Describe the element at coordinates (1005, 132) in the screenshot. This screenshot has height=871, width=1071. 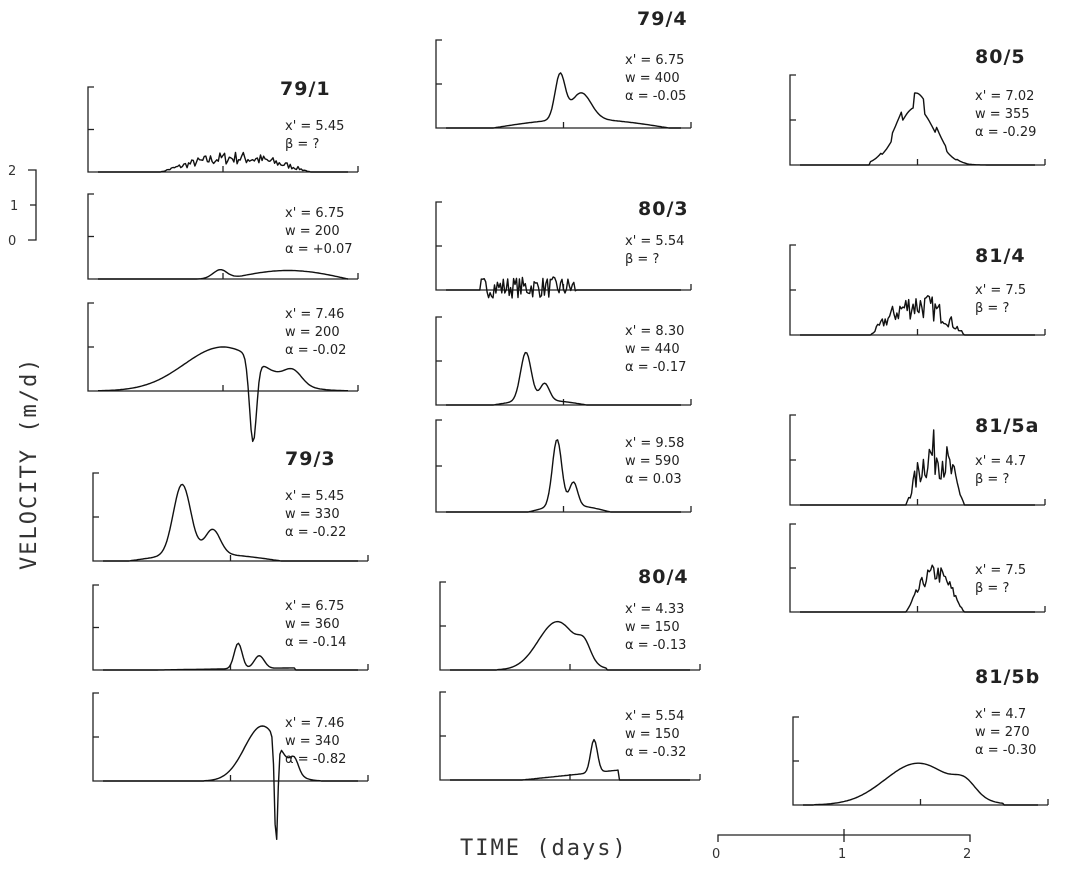
I see `panel-param-line: α = -0.29` at that location.